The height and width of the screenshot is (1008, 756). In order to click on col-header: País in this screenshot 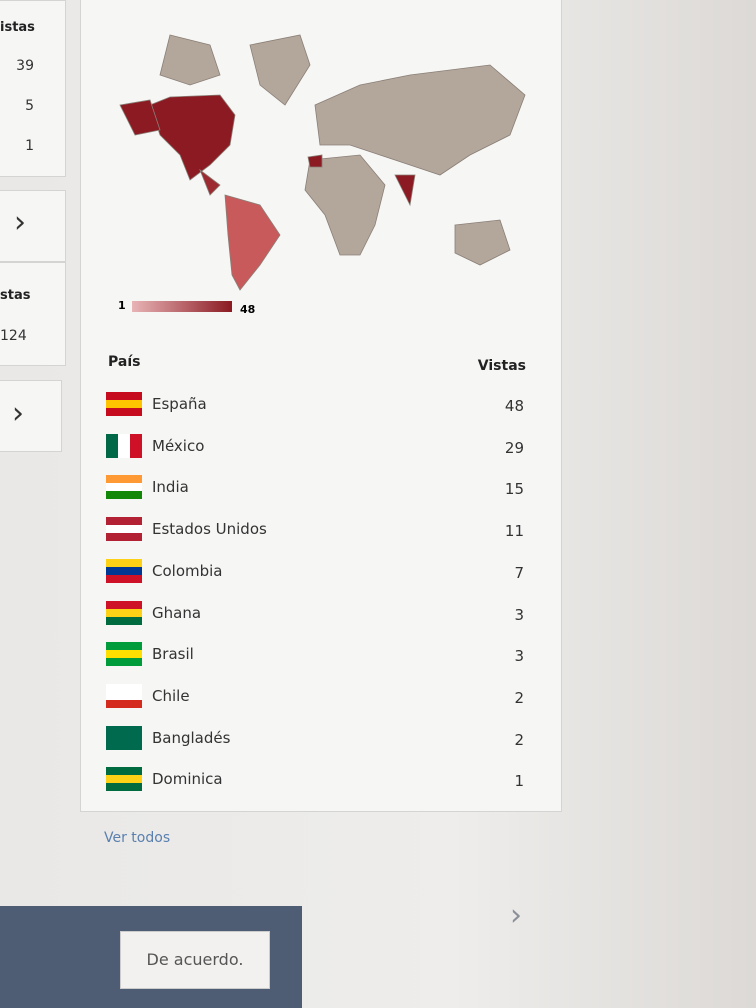, I will do `click(124, 362)`.